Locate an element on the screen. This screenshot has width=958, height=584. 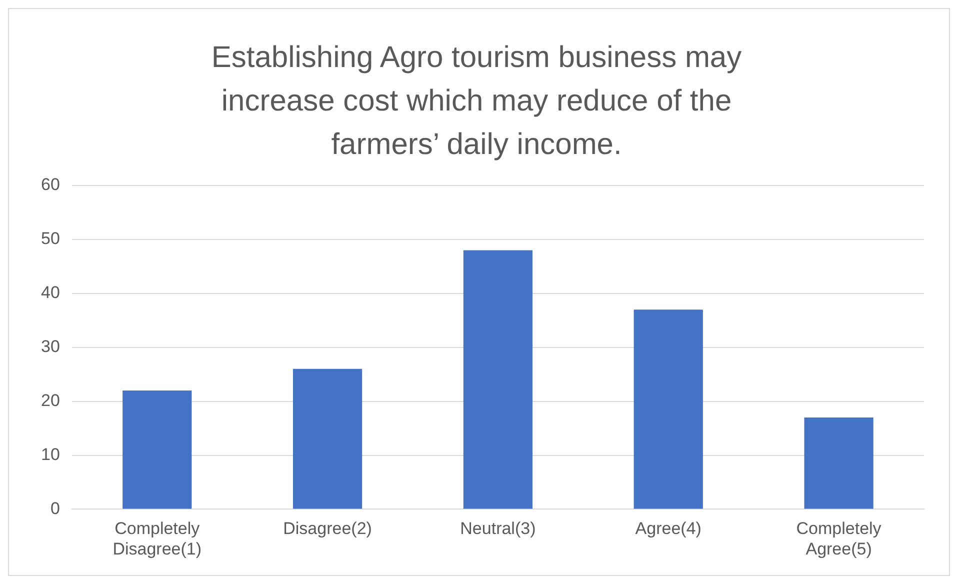
y-tick-label: 50 is located at coordinates (50, 238).